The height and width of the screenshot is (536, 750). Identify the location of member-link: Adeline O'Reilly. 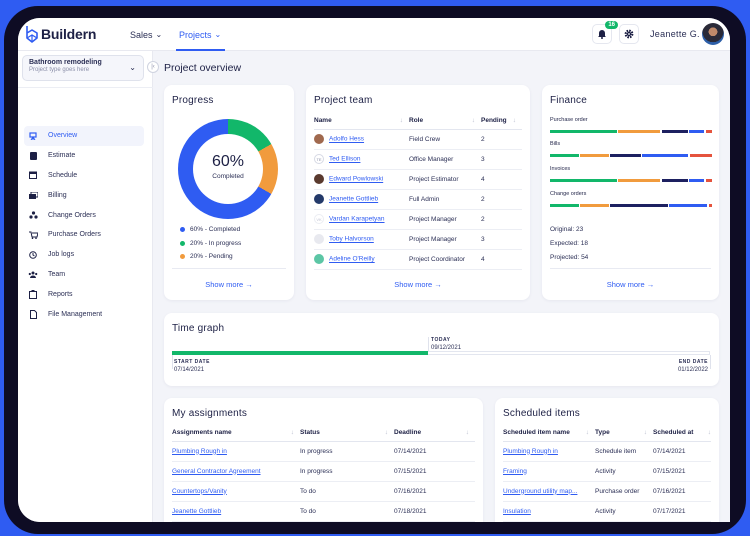
(352, 259).